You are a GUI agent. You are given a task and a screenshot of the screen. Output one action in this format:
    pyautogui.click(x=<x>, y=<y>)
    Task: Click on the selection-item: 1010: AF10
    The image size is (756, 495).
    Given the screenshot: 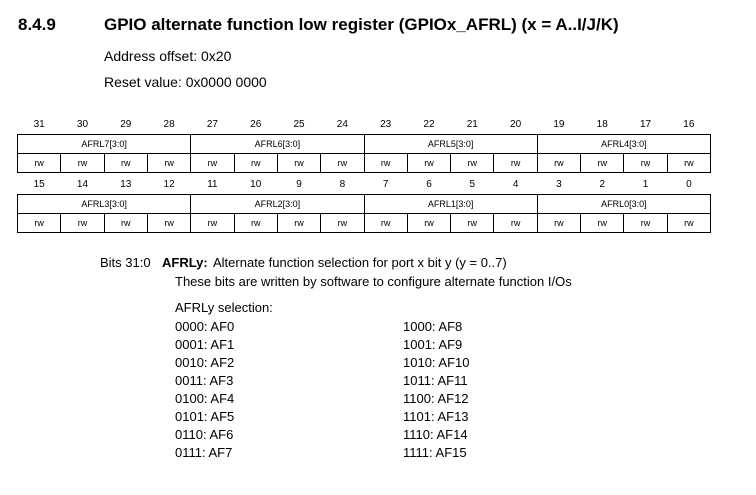 What is the action you would take?
    pyautogui.click(x=436, y=362)
    